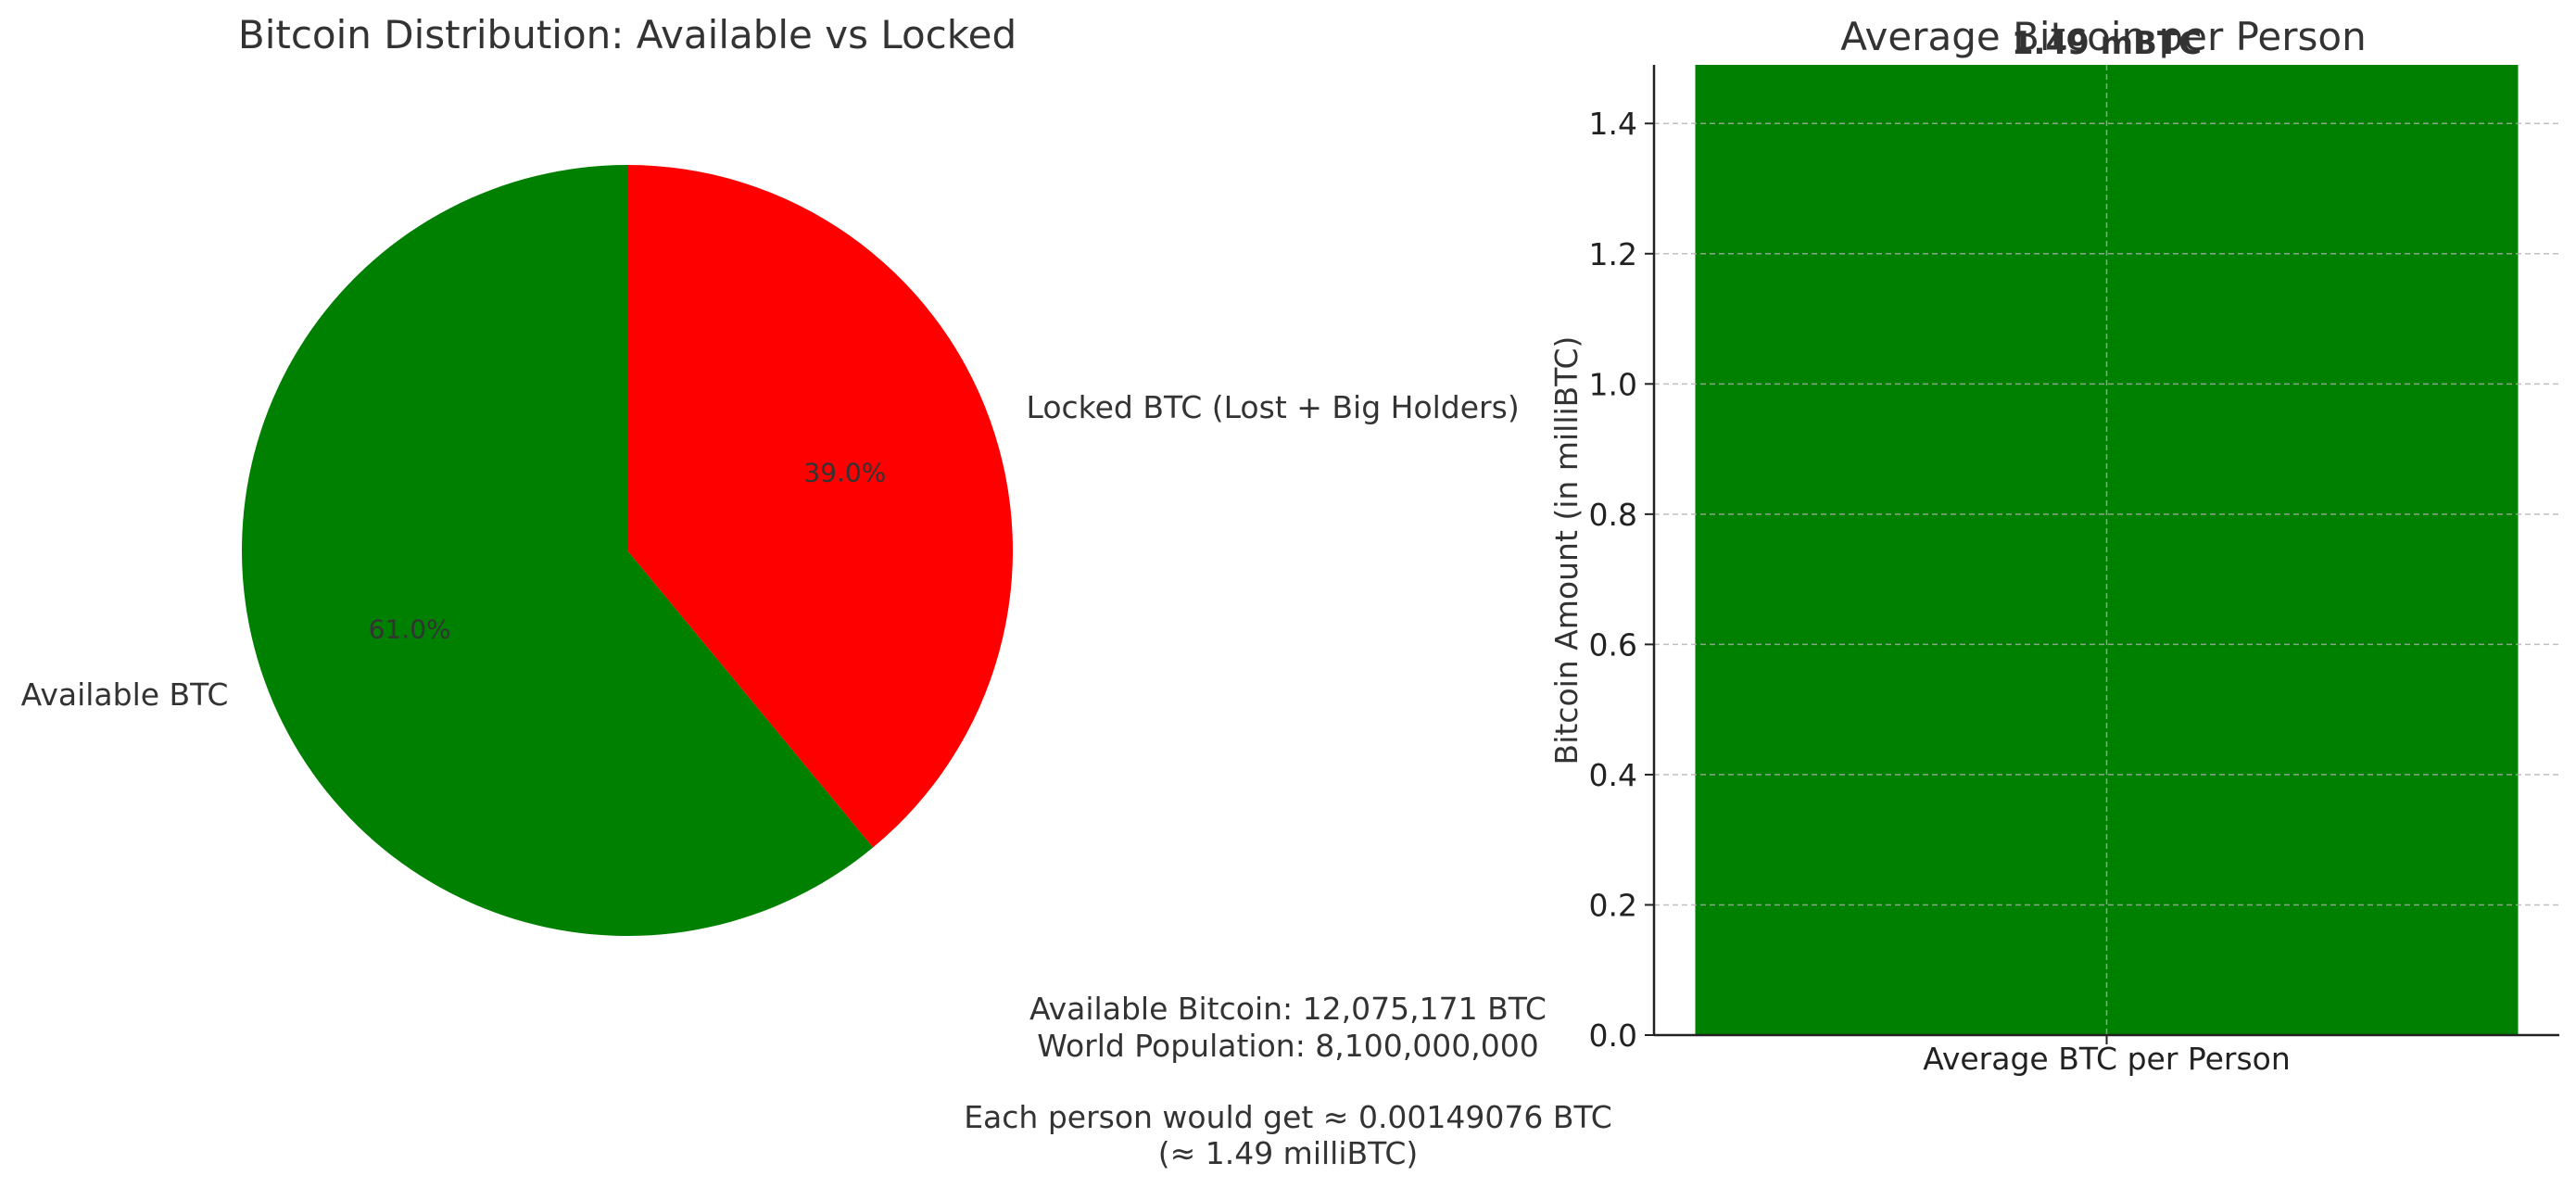 The height and width of the screenshot is (1188, 2576). Describe the element at coordinates (845, 472) in the screenshot. I see `pie-percent-label-locked: 39.0%` at that location.